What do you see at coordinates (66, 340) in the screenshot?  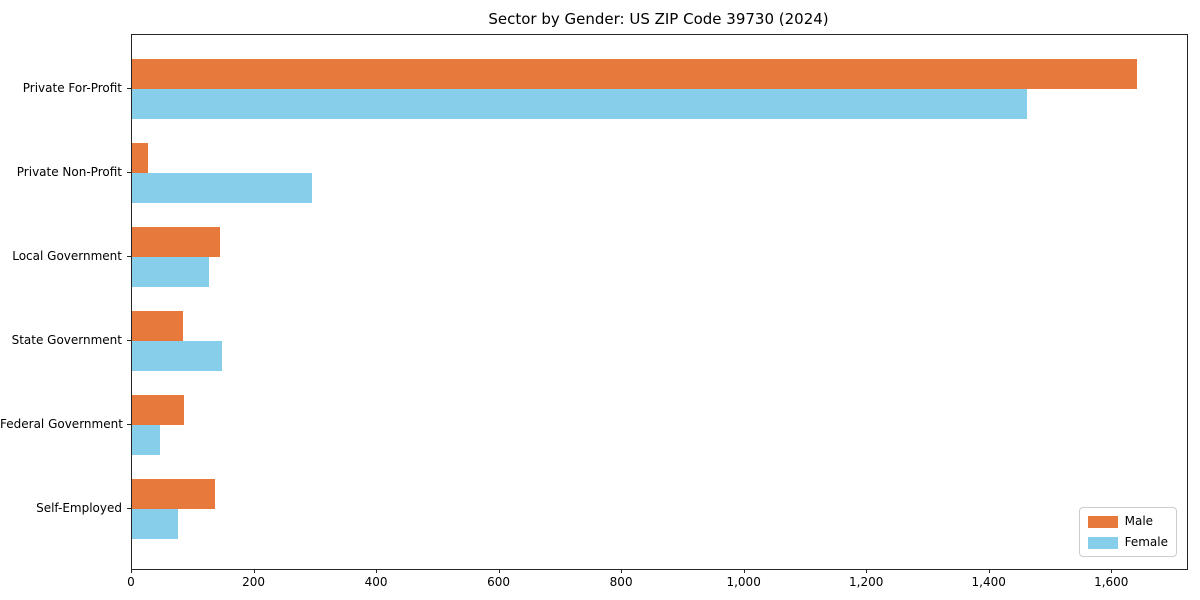 I see `y-tick-label-state-government: State Government` at bounding box center [66, 340].